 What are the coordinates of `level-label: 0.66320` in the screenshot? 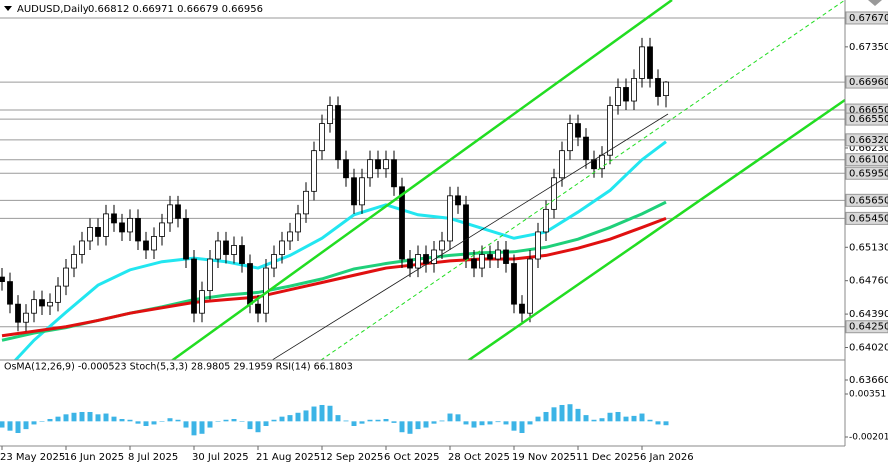 It's located at (868, 140).